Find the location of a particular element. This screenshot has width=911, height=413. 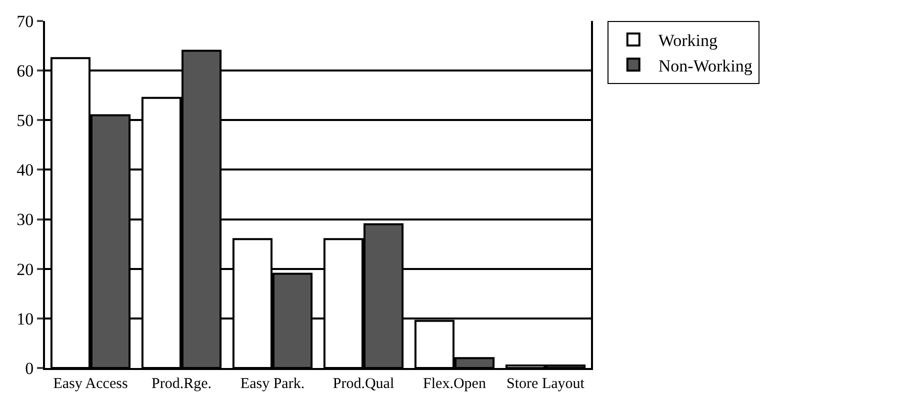

y-tick-label: 50 is located at coordinates (25, 120).